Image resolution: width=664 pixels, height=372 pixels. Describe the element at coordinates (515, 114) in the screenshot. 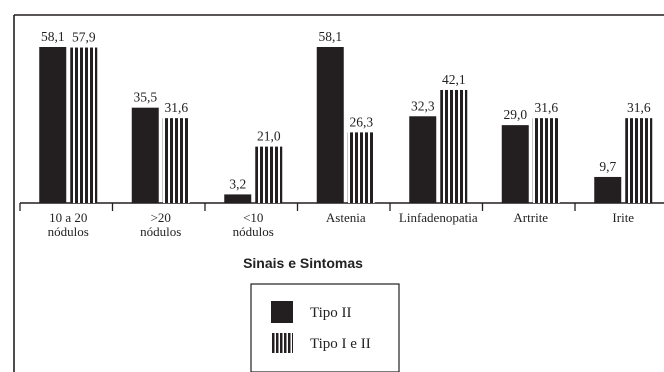

I see `bar-value-label: 29,0` at that location.